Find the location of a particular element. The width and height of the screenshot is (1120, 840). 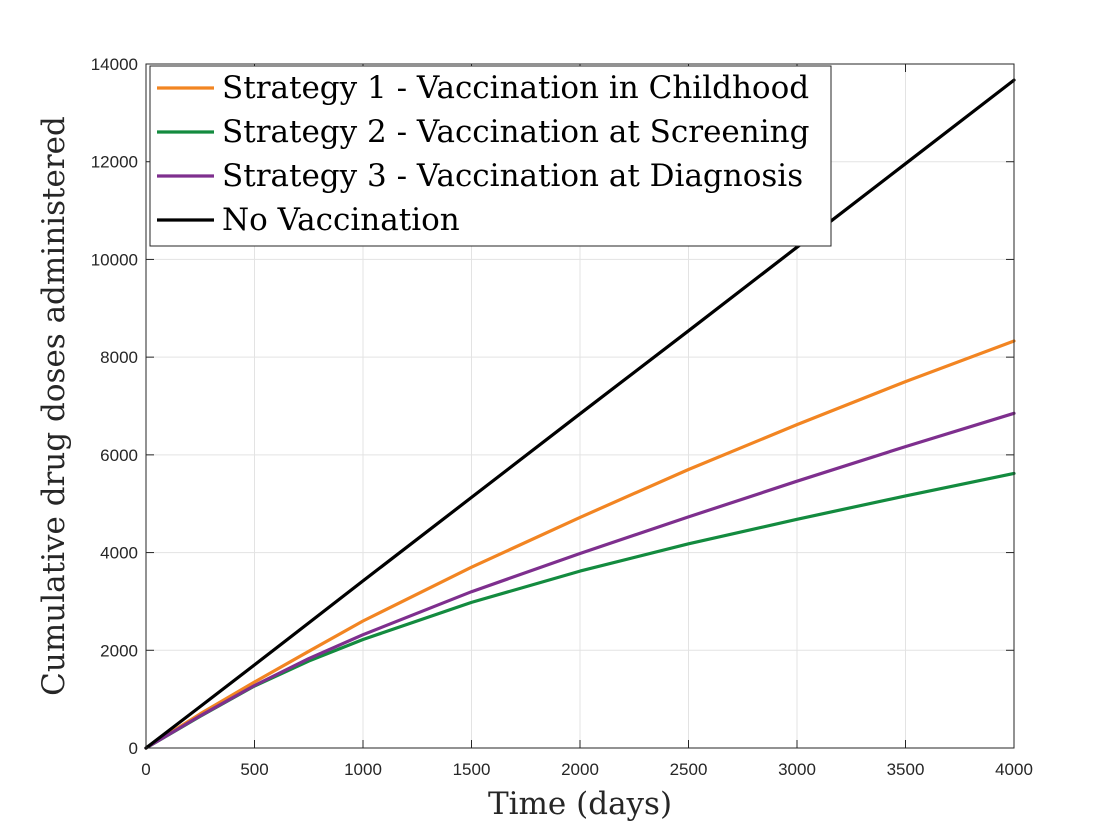

y-tick-label: 4000 is located at coordinates (119, 553).